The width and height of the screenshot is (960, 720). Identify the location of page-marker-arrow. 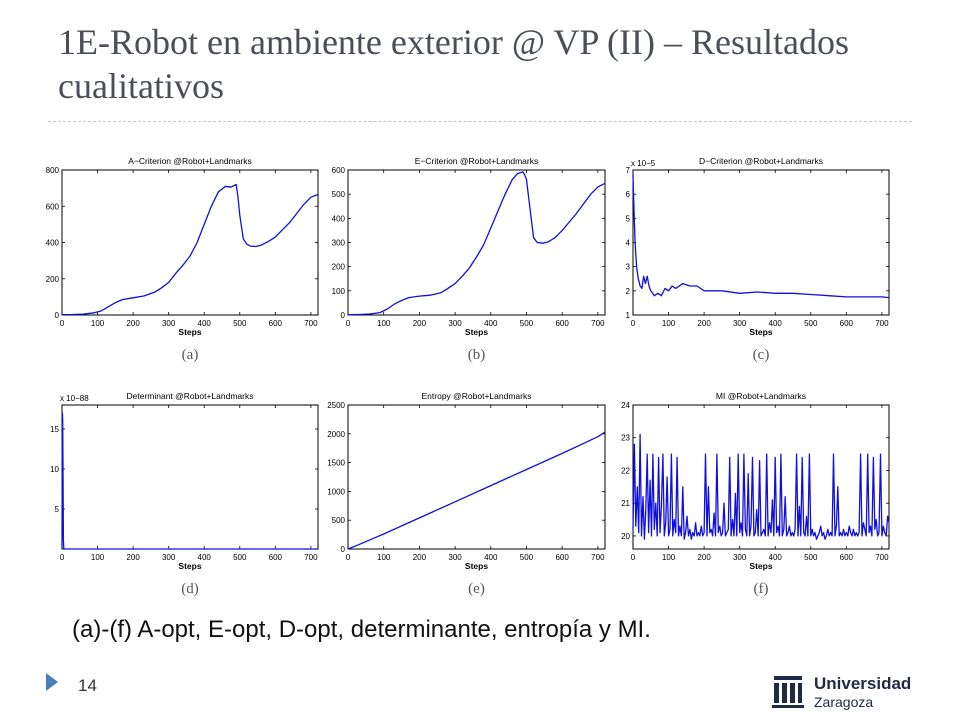
(52, 682).